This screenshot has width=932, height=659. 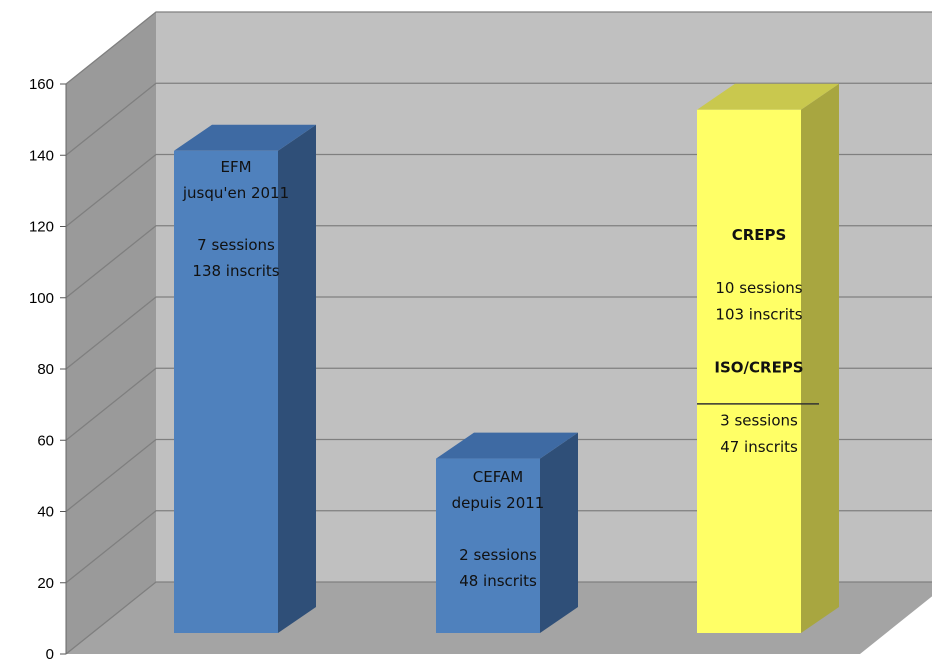 I want to click on bar-cefam, so click(x=507, y=533).